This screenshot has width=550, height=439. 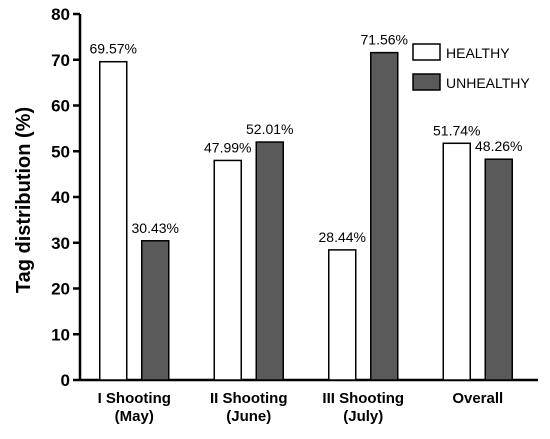 I want to click on x-category-label: (June), so click(x=248, y=416).